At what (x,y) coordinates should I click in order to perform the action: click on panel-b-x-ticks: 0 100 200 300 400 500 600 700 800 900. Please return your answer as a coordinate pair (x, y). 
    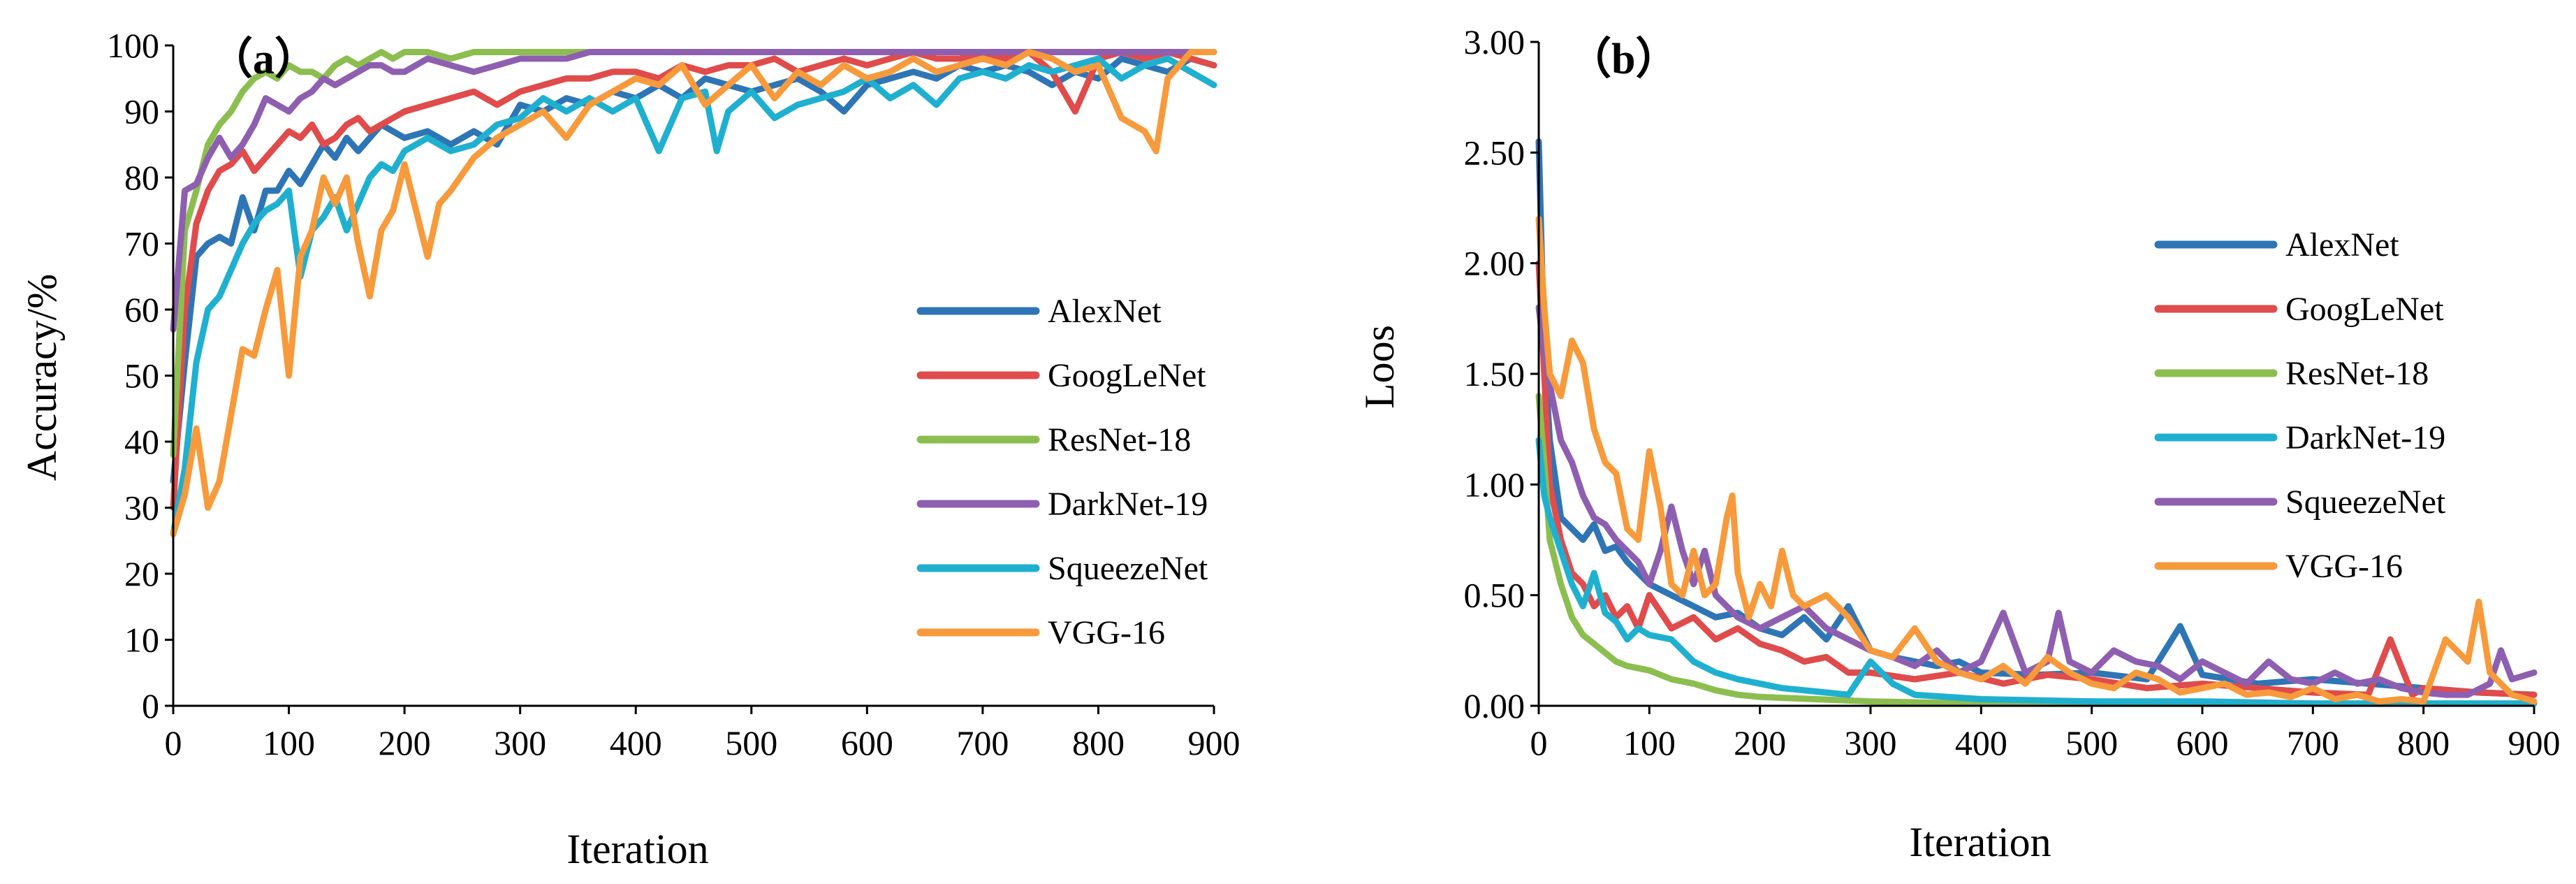
    Looking at the image, I should click on (2046, 734).